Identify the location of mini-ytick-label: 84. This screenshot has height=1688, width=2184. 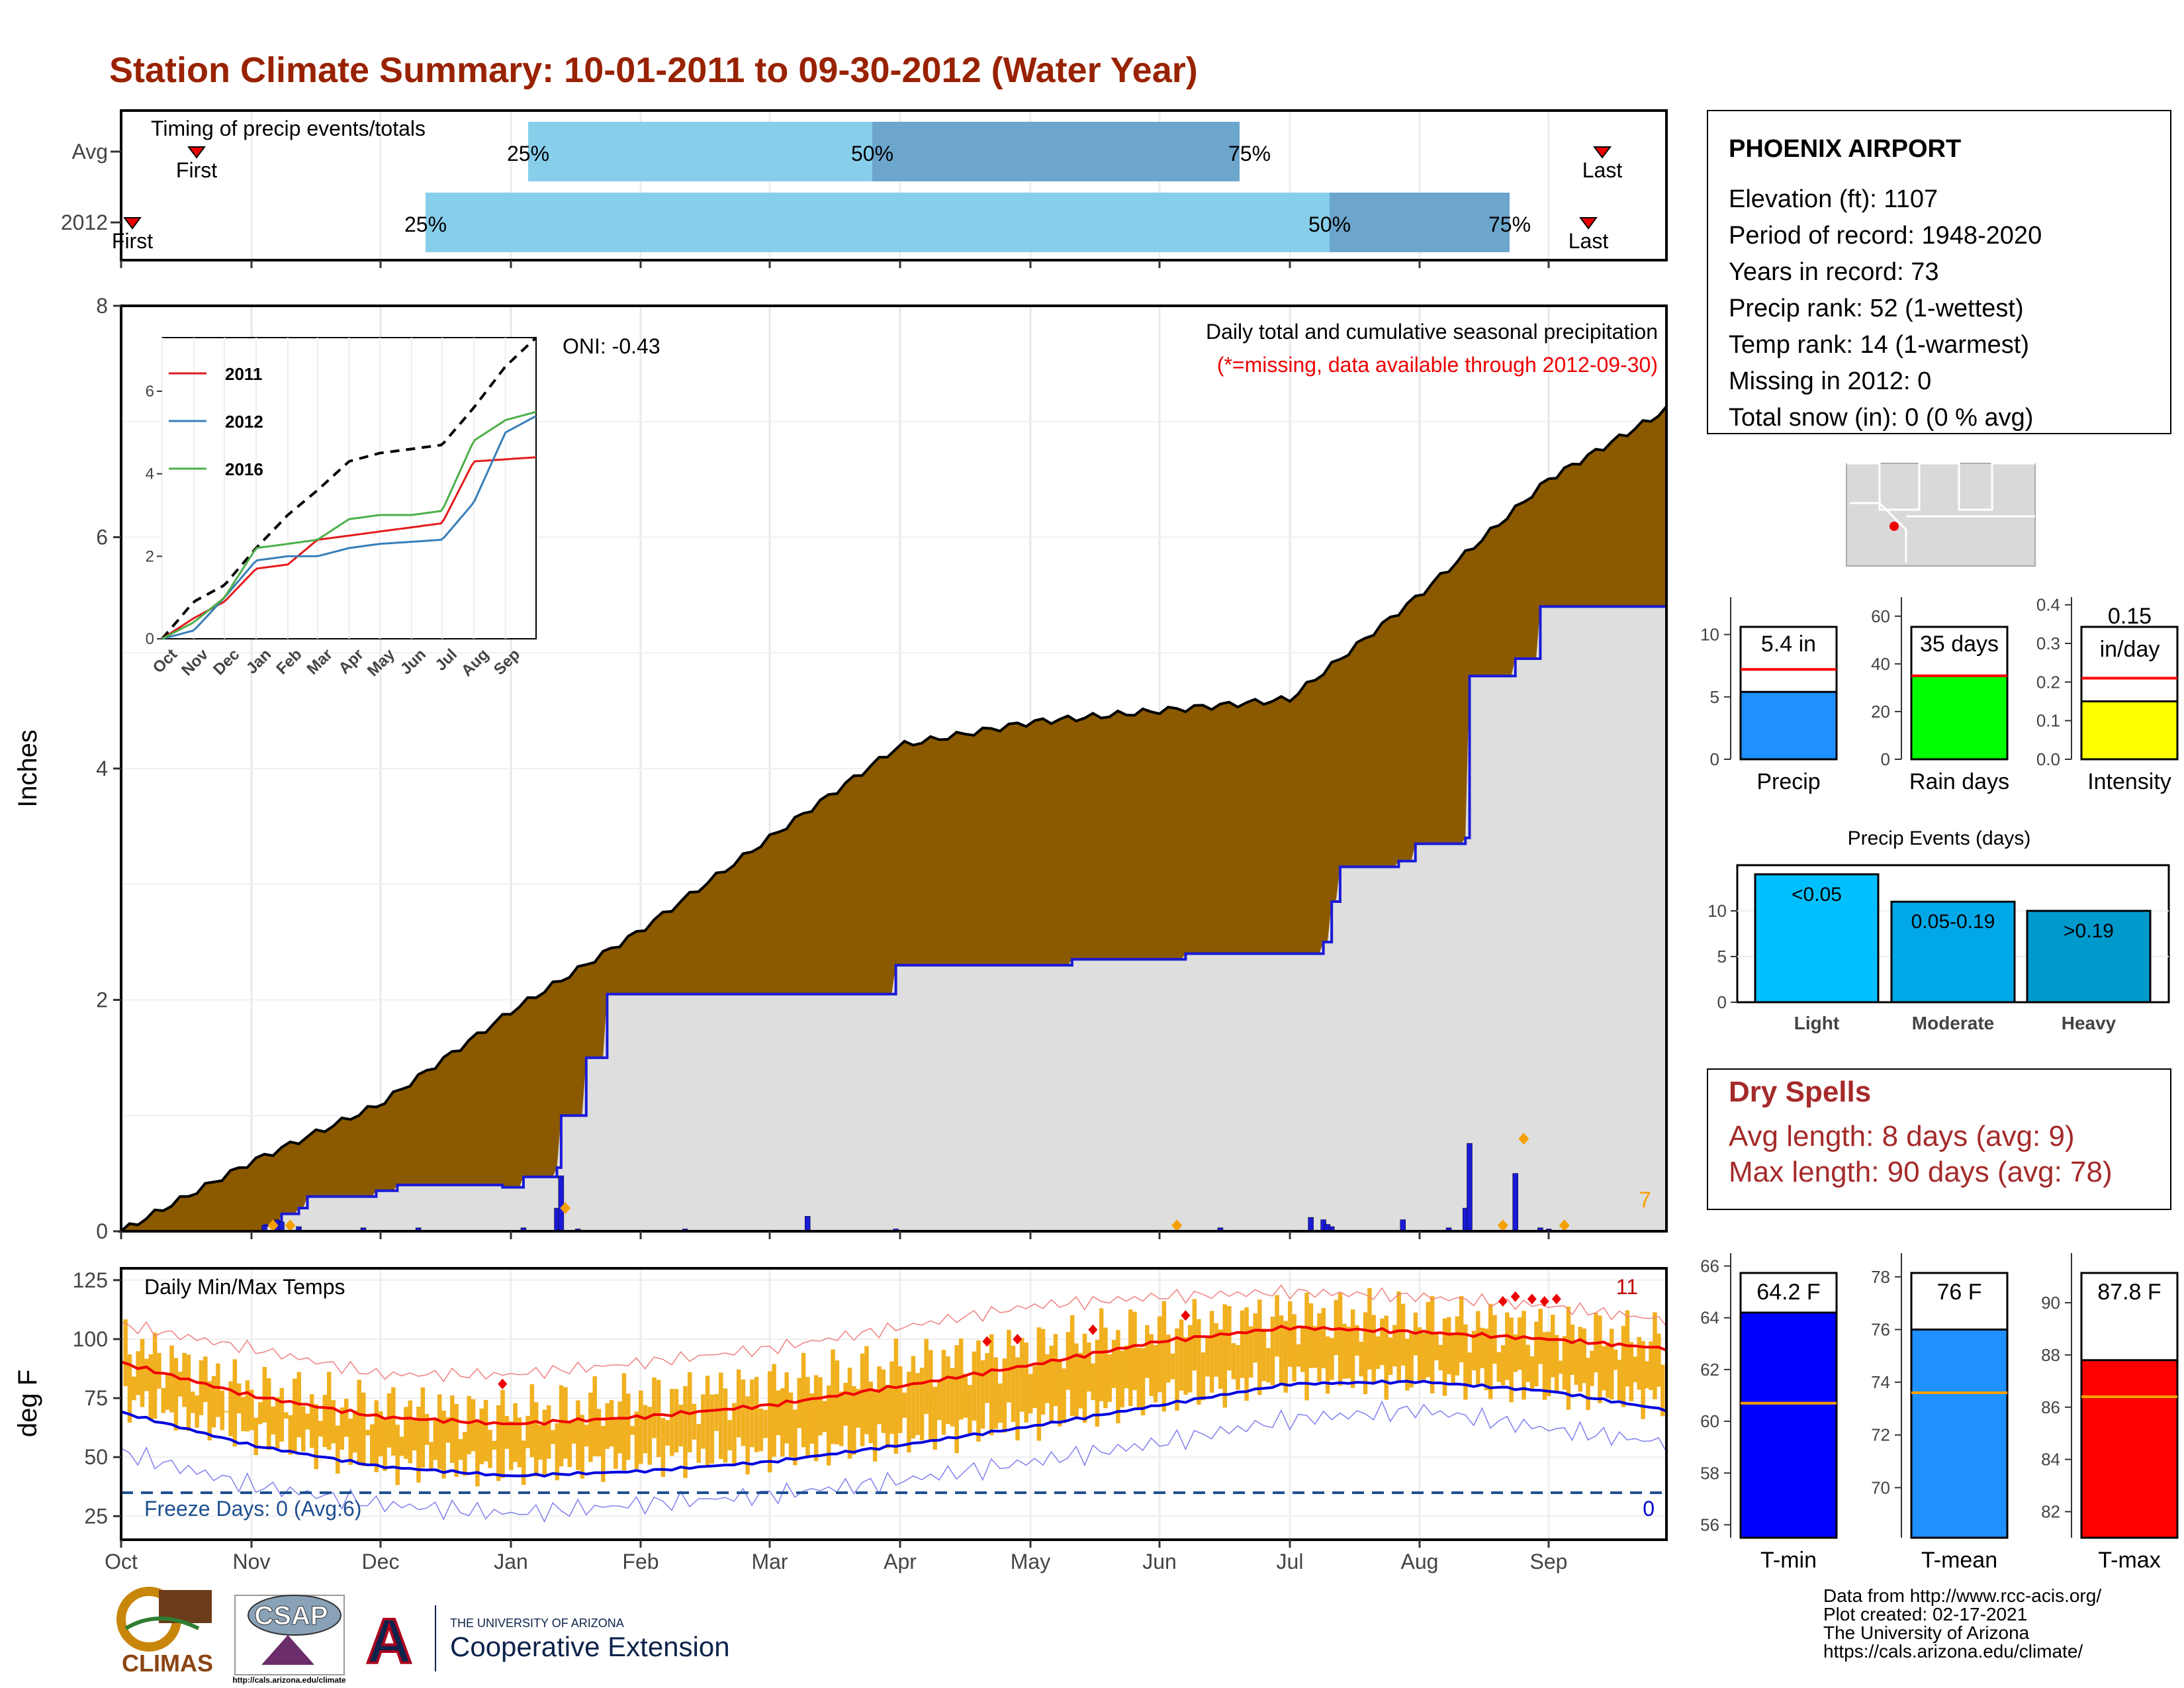
(2050, 1460).